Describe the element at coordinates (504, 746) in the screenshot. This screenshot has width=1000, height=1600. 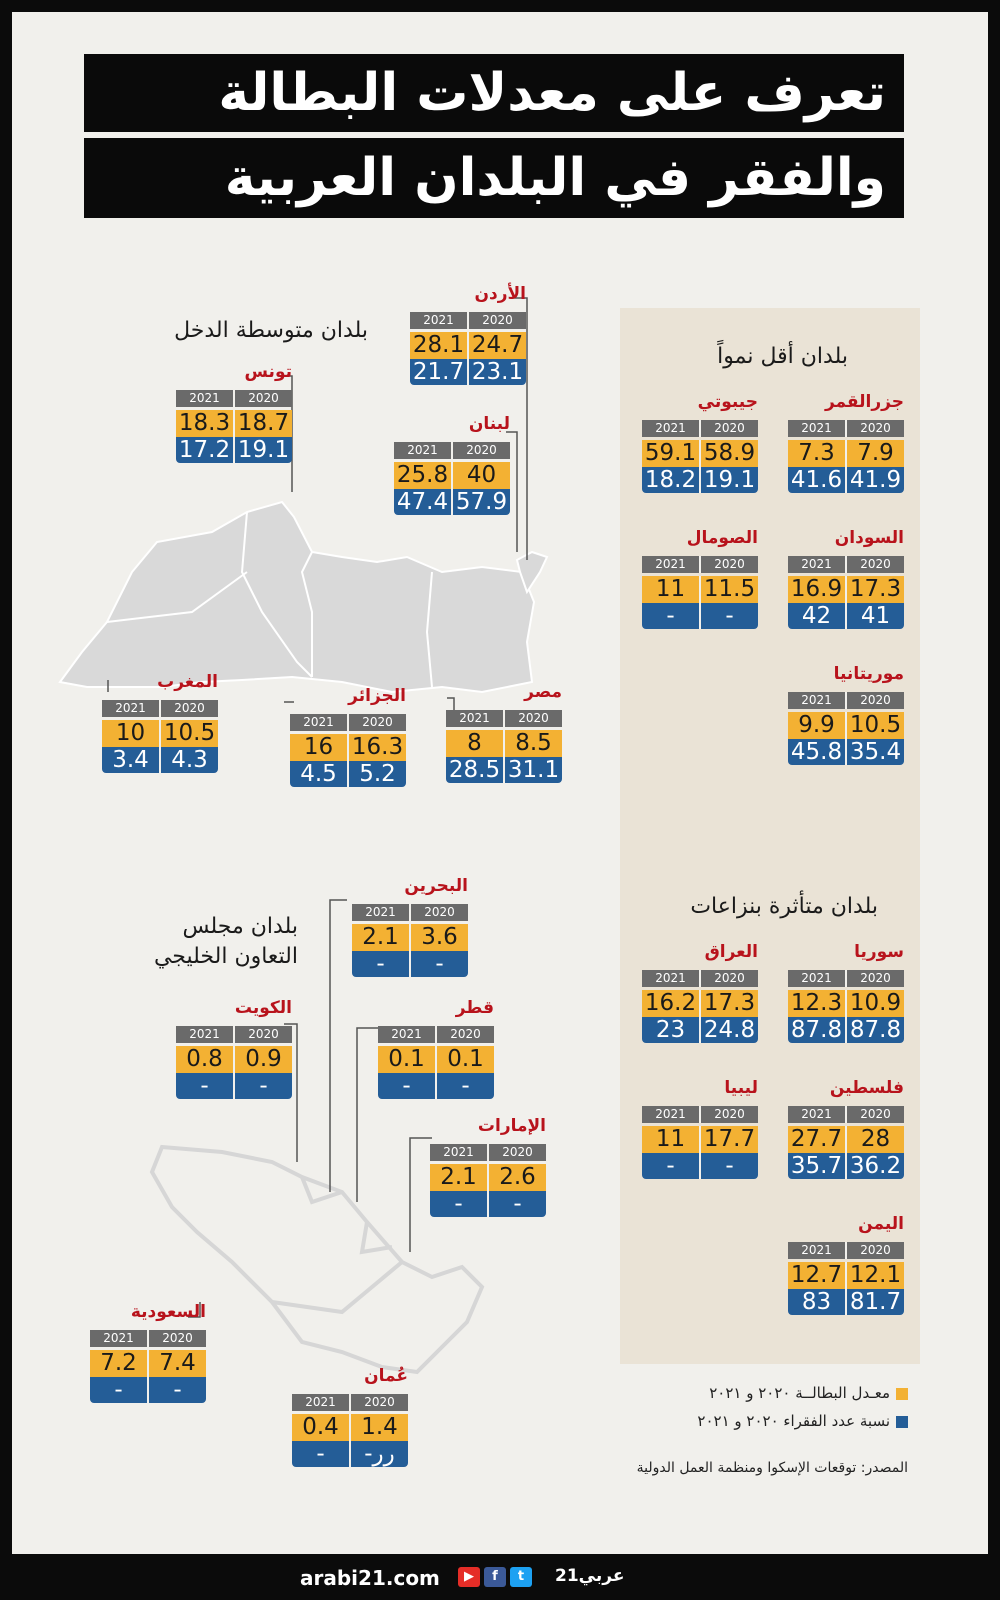
I see `stat-card-egypt: 2021 2020 8 8.5 28.5 31.1` at that location.